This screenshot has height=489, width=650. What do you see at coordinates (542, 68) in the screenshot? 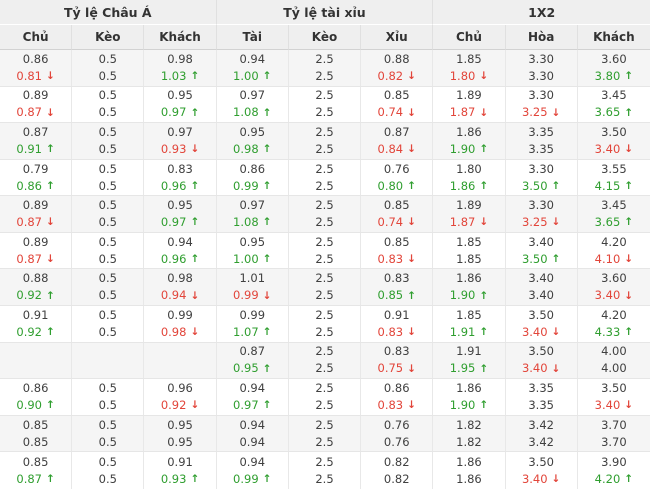
I see `odds-cell: 3.30 3.30` at bounding box center [542, 68].